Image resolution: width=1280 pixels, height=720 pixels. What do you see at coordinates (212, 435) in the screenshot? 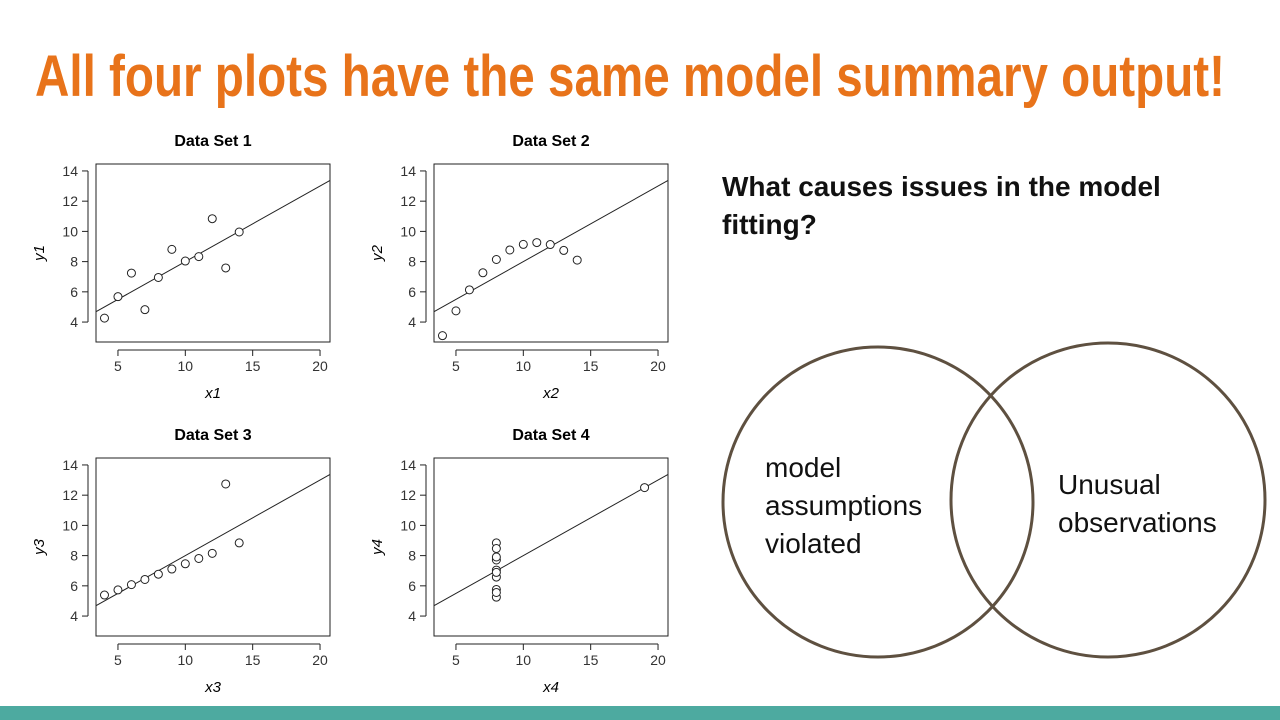
I see `chart-title: Data Set 3` at bounding box center [212, 435].